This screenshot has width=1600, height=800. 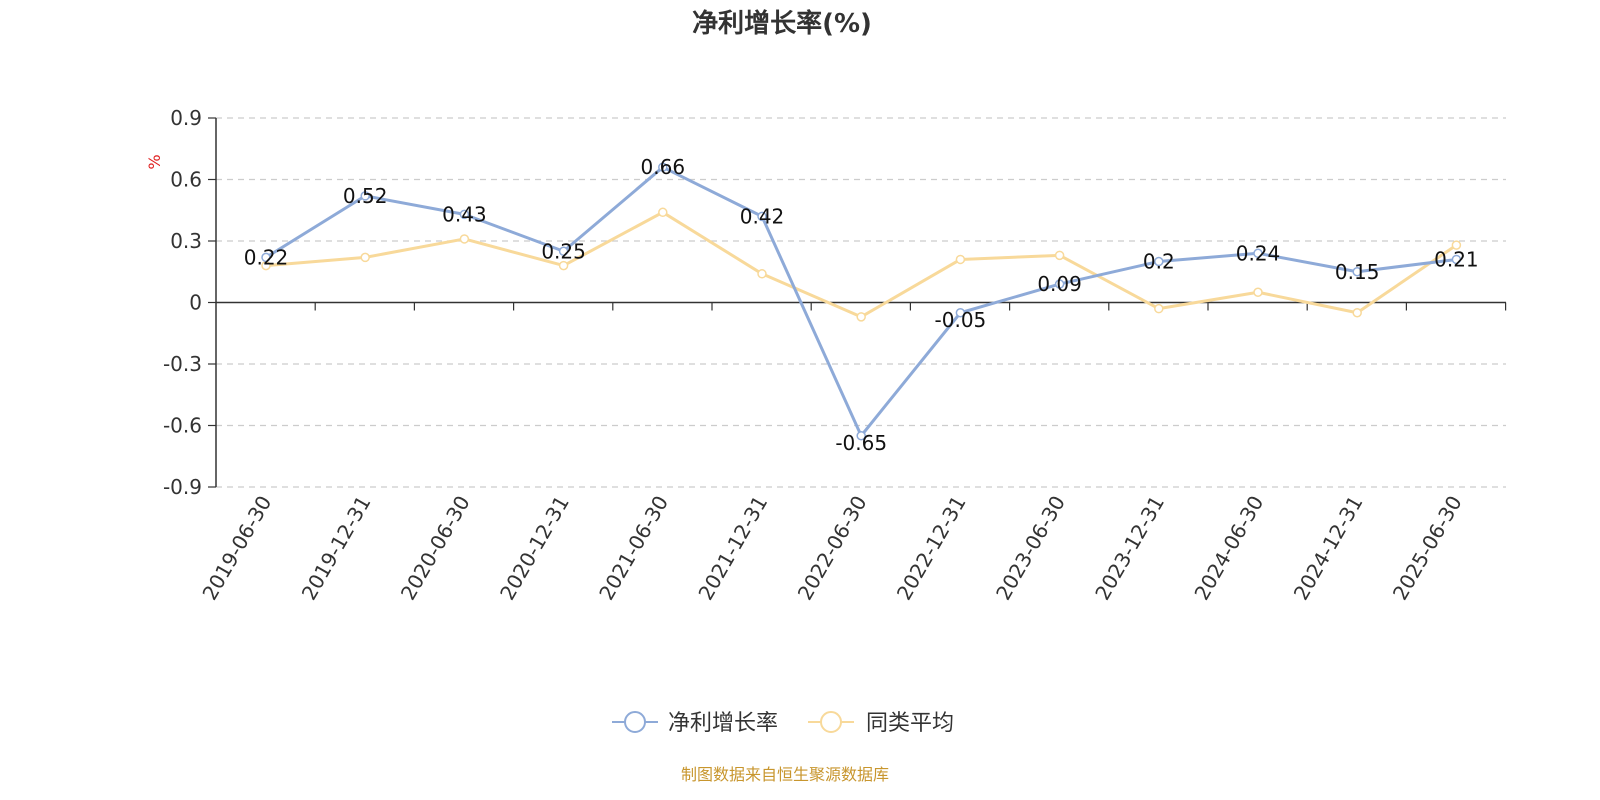 What do you see at coordinates (931, 548) in the screenshot?
I see `x-tick-label: 2022-12-31` at bounding box center [931, 548].